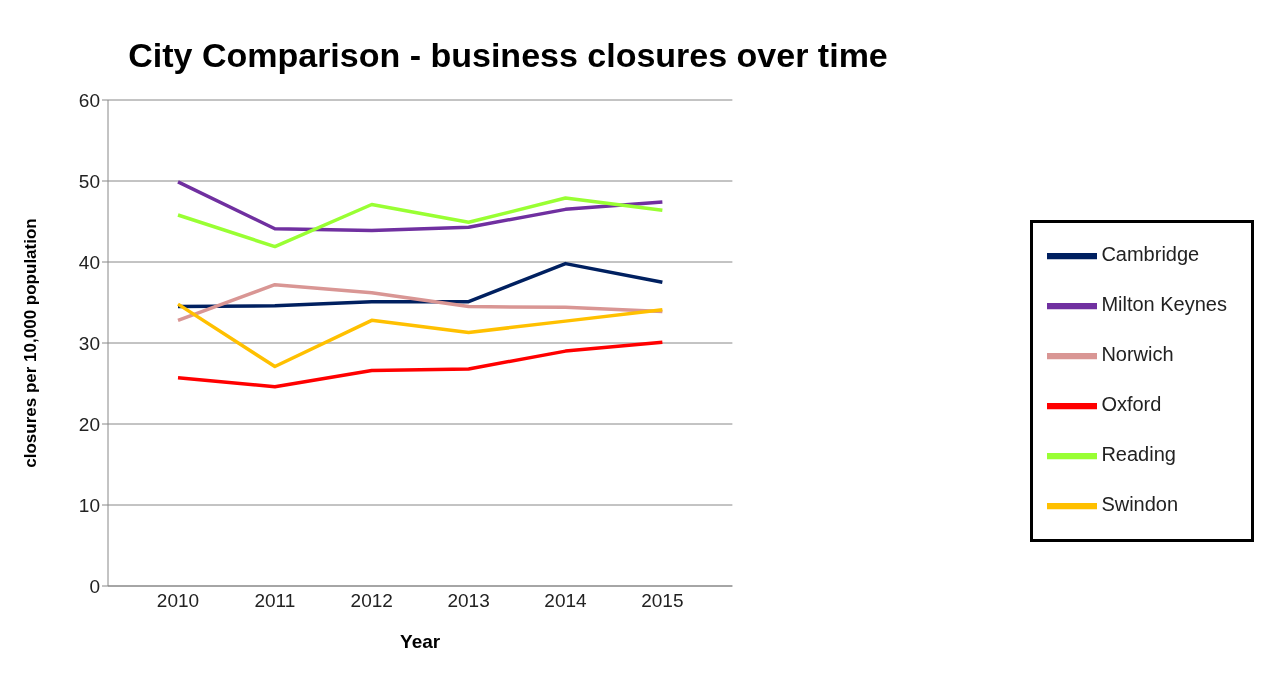  What do you see at coordinates (468, 601) in the screenshot?
I see `x-tick-label: 2013` at bounding box center [468, 601].